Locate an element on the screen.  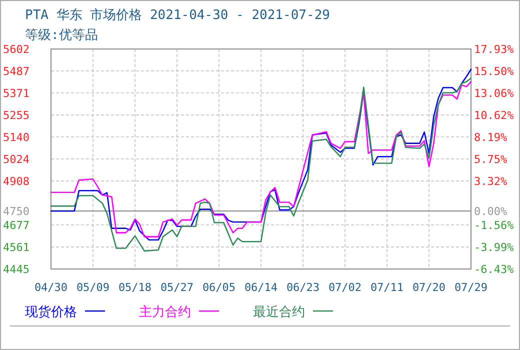
y-tick-label: 5255 is located at coordinates (16, 115).